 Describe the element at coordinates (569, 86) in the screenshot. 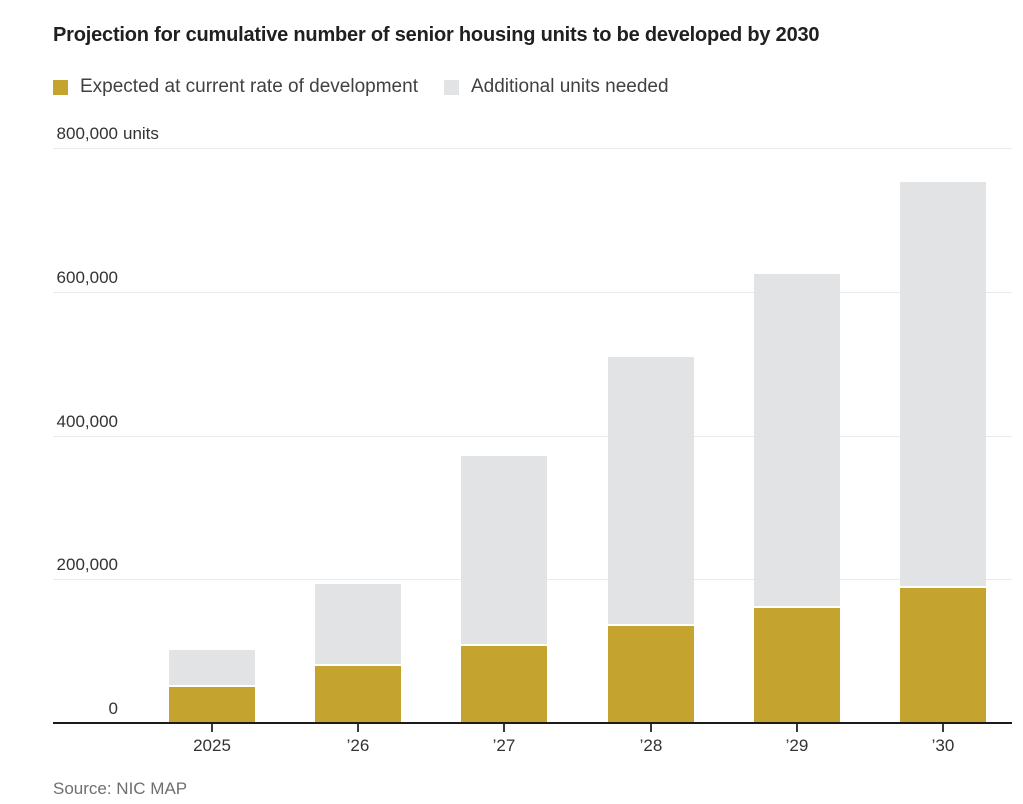

I see `legend-label-additional: Additional units needed` at that location.